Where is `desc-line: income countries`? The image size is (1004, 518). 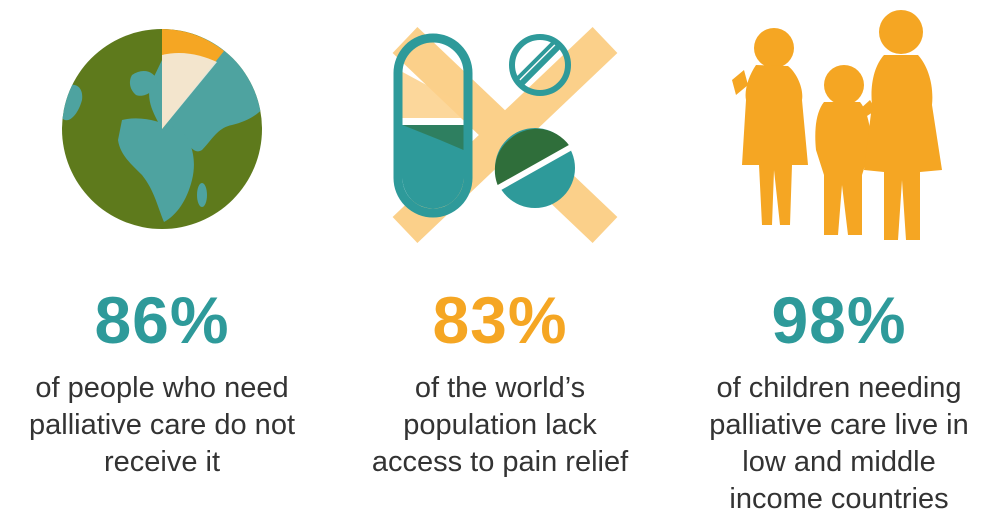
desc-line: income countries is located at coordinates (839, 499).